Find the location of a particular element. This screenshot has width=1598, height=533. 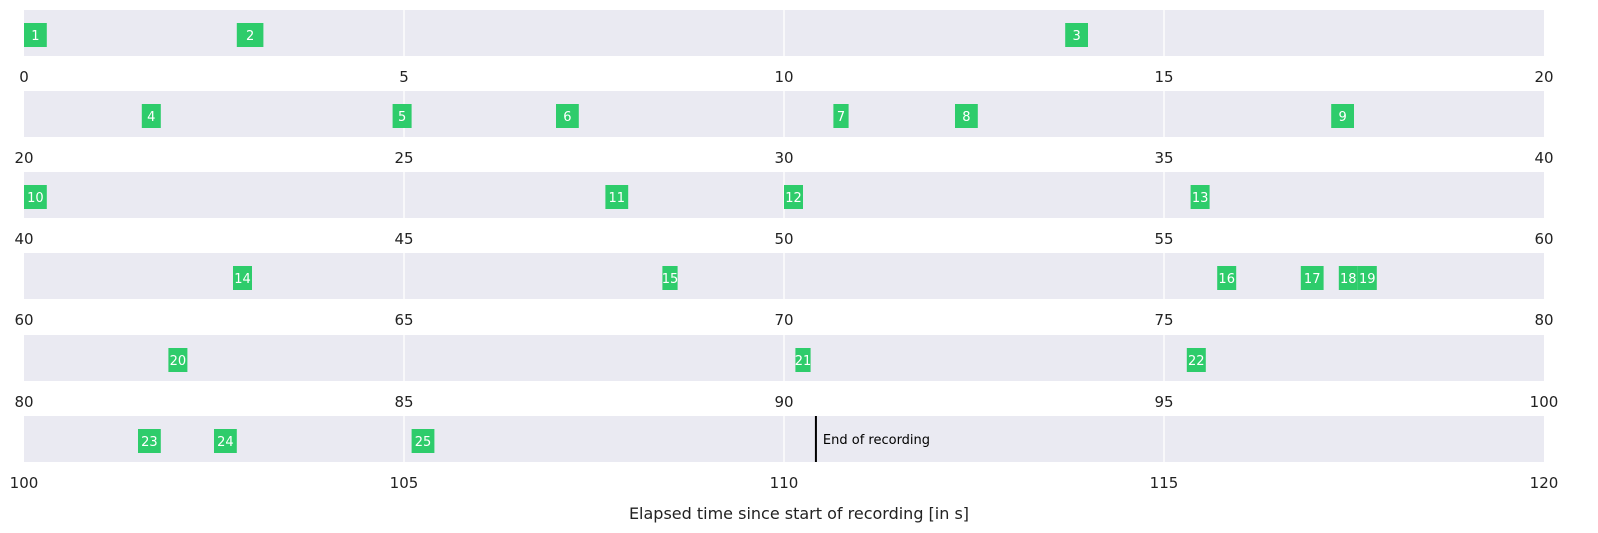

event-label: 10 is located at coordinates (35, 198).